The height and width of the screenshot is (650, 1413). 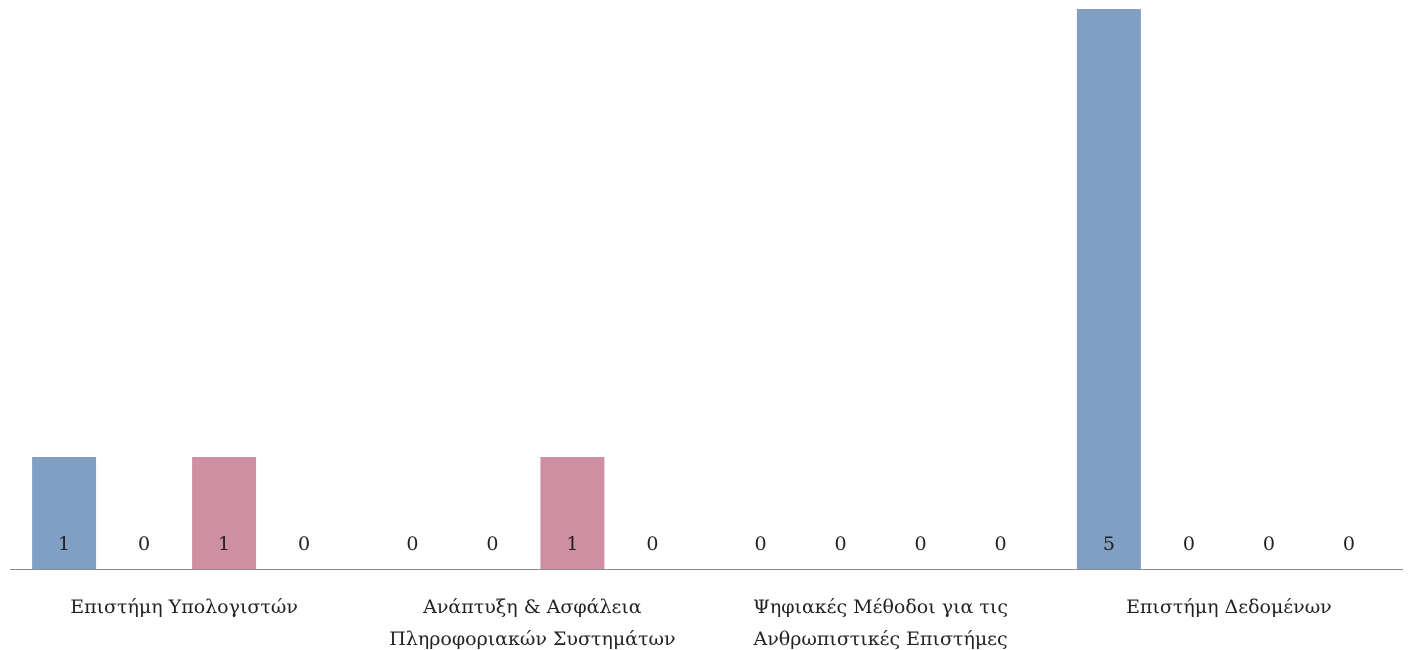 What do you see at coordinates (652, 544) in the screenshot?
I see `data-label-1-3: 0` at bounding box center [652, 544].